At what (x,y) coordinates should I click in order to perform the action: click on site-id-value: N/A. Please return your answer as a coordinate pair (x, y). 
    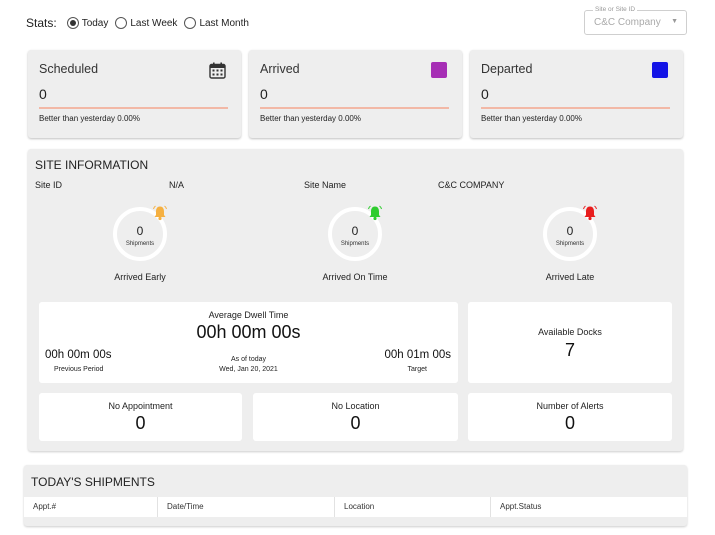
    Looking at the image, I should click on (177, 185).